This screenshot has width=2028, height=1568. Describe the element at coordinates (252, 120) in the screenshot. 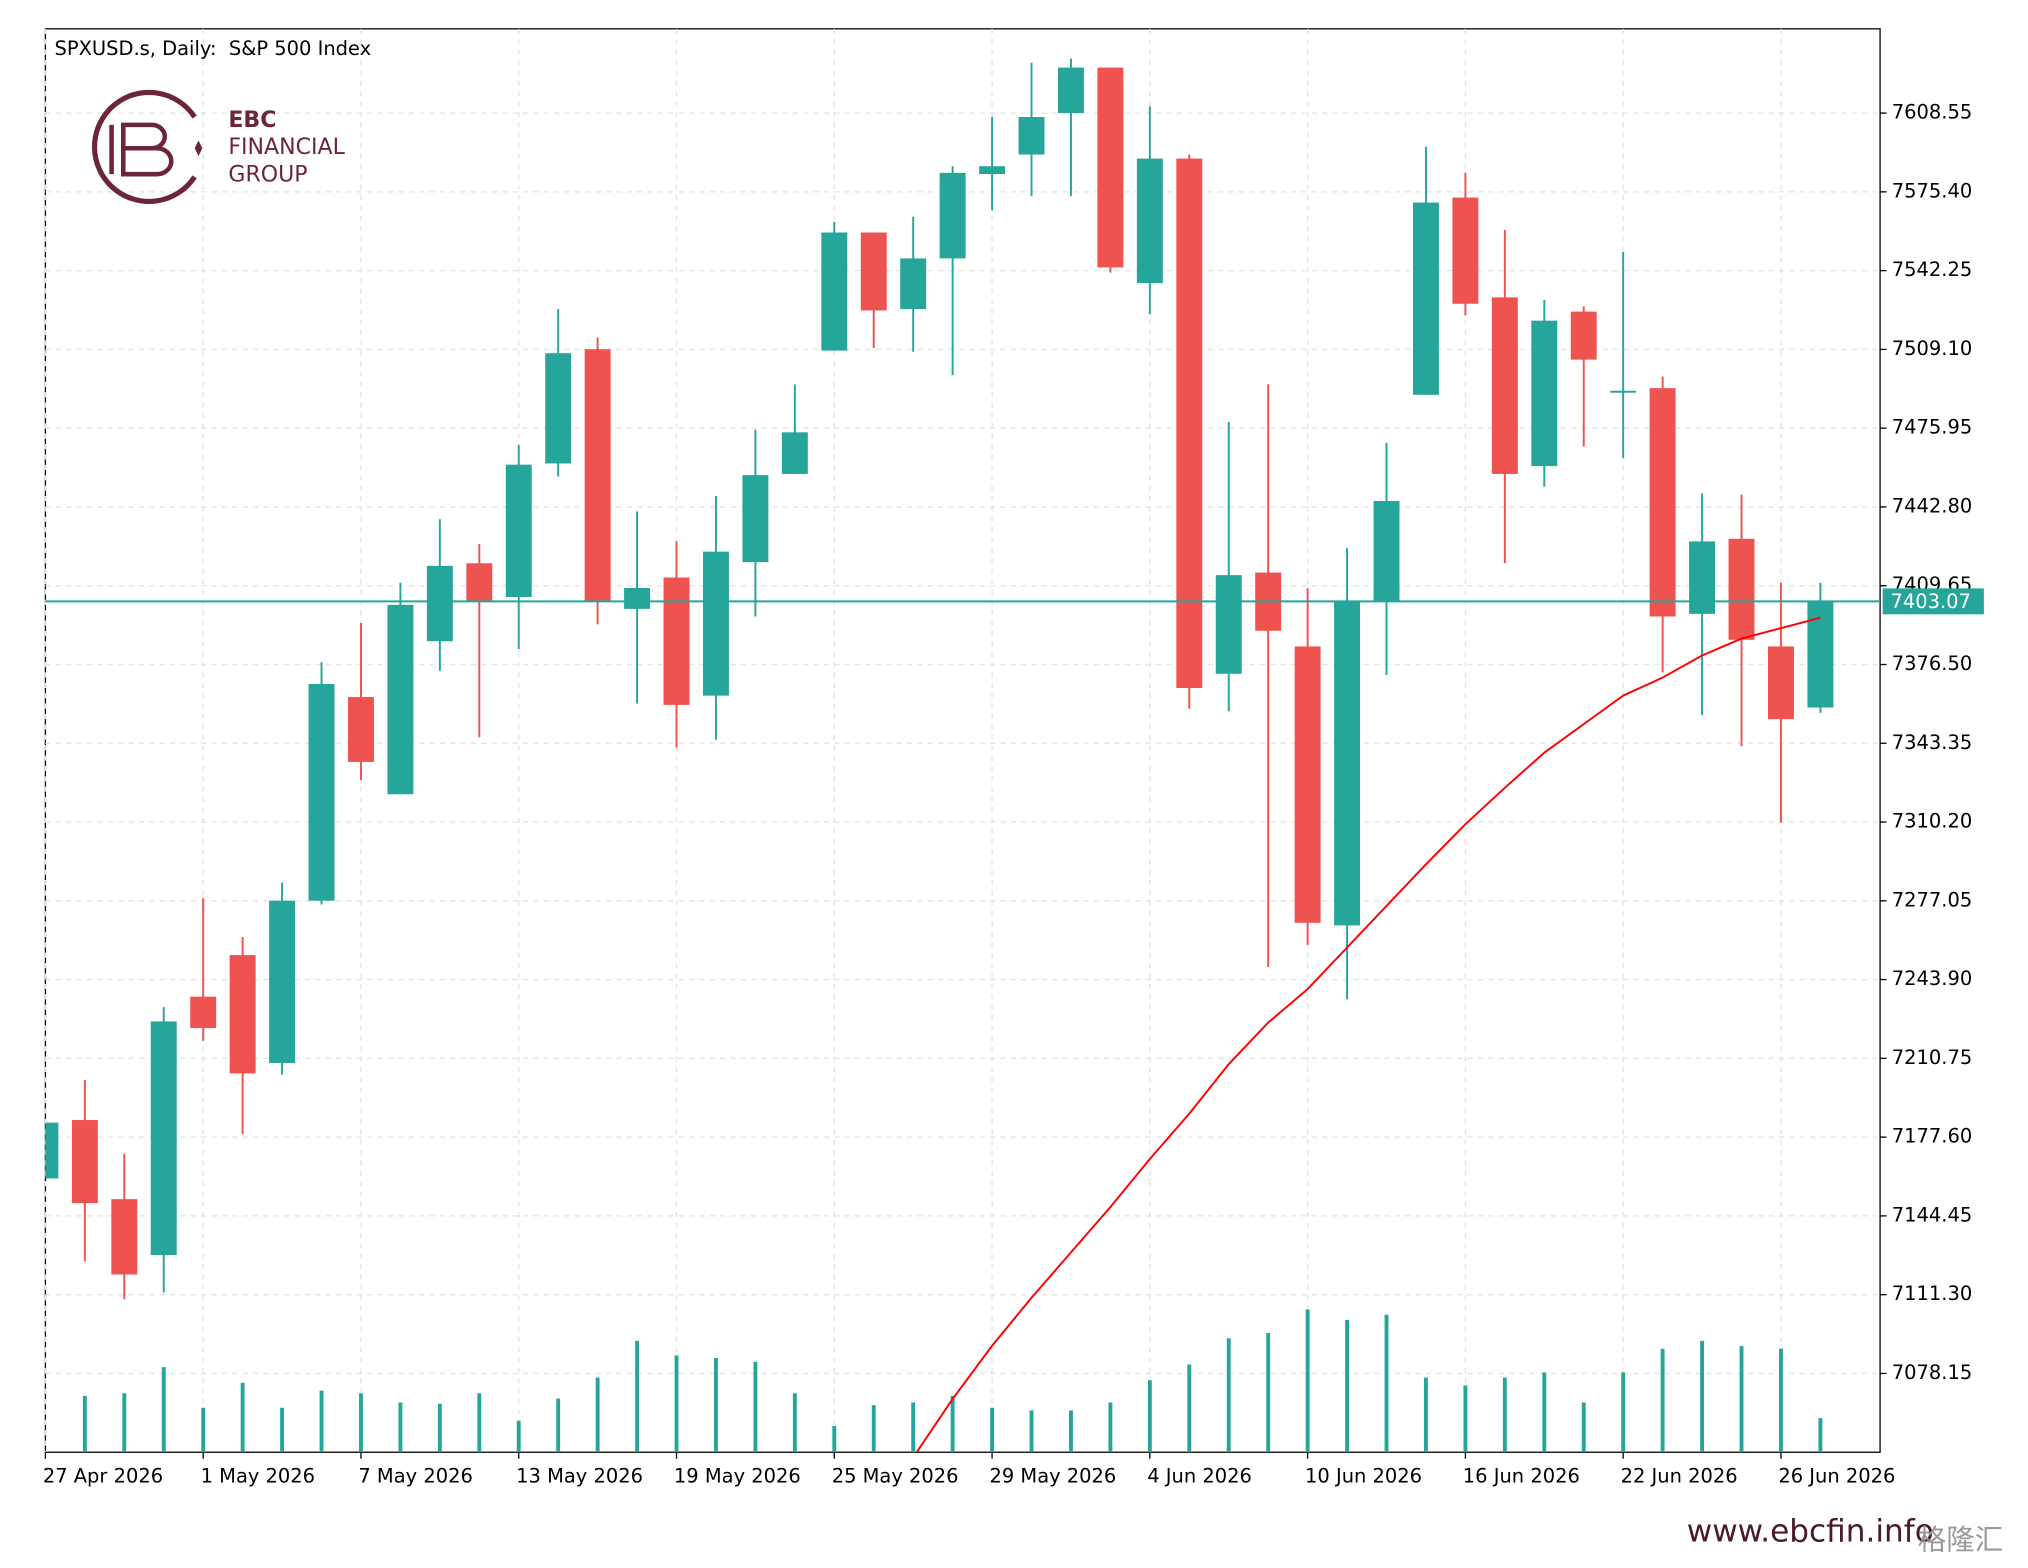

I see `logo-text: EBC` at that location.